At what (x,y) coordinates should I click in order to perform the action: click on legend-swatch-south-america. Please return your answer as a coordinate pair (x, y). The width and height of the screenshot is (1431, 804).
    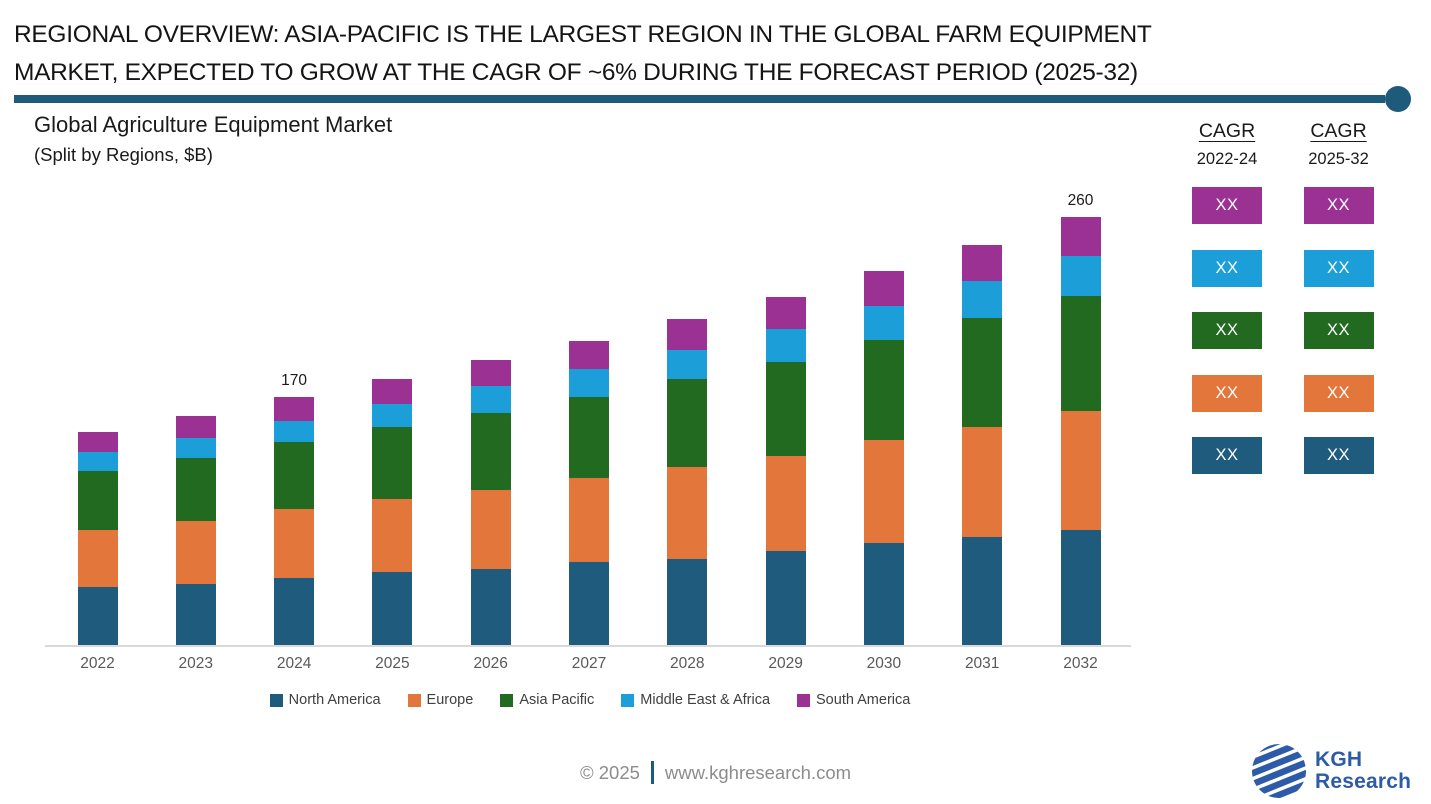
    Looking at the image, I should click on (804, 700).